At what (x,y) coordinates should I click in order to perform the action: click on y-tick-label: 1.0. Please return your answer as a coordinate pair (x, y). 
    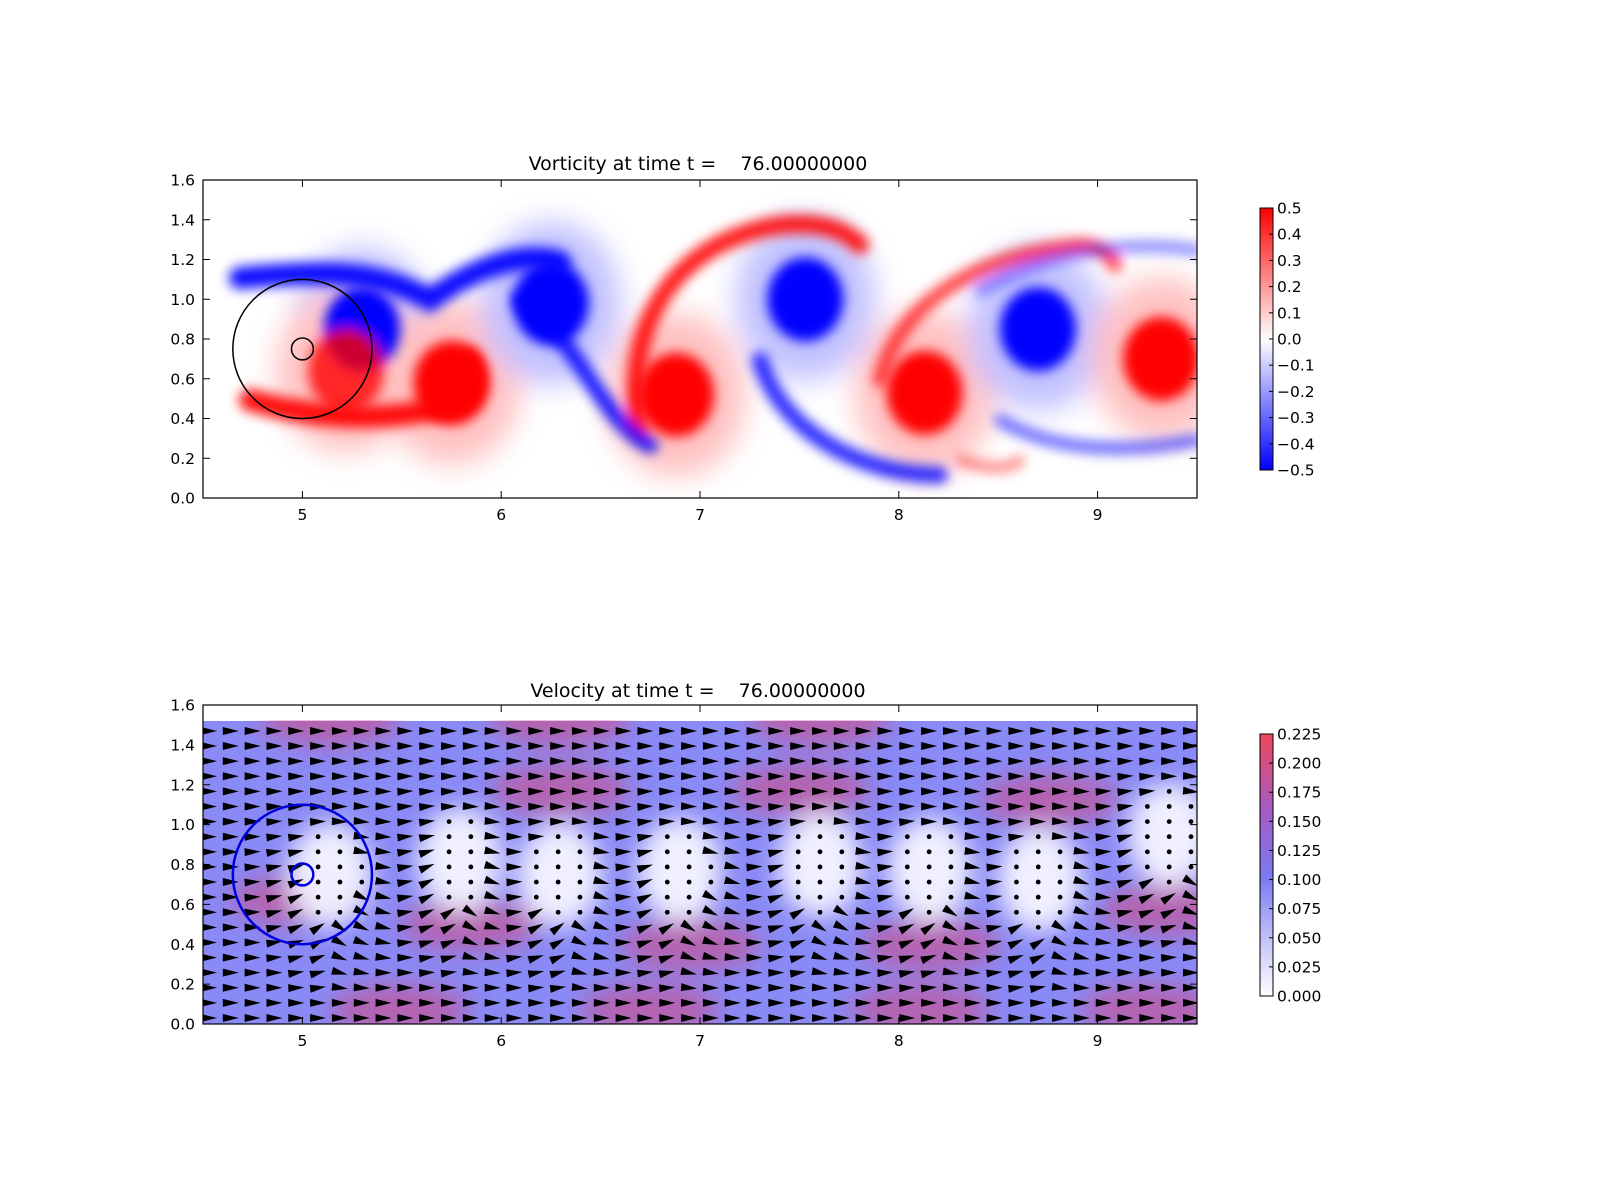
    Looking at the image, I should click on (182, 825).